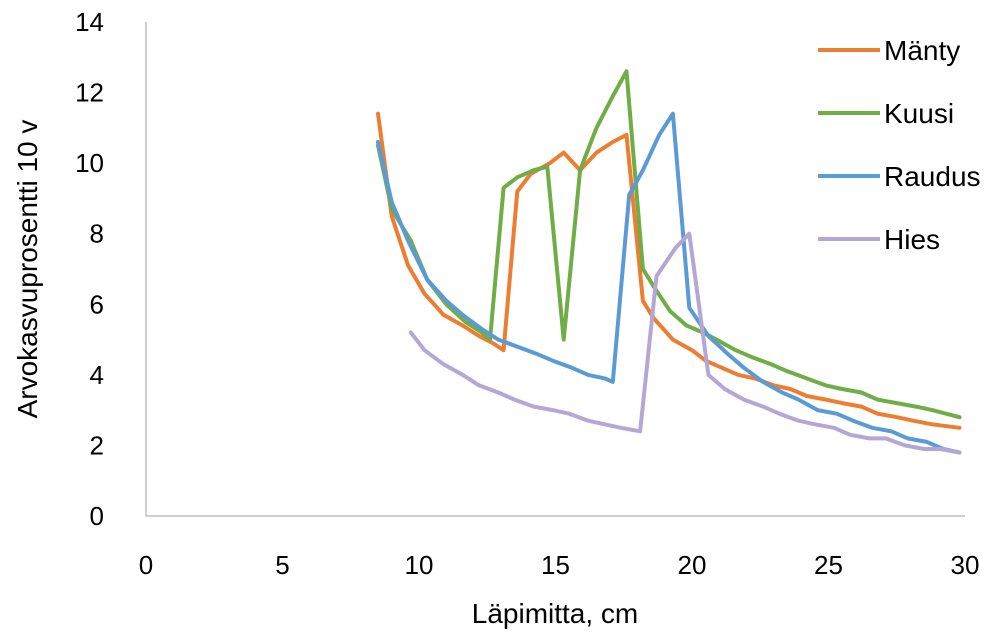 The image size is (999, 637). I want to click on x-tick-labels: 0 5 10 15 20 25 30, so click(559, 565).